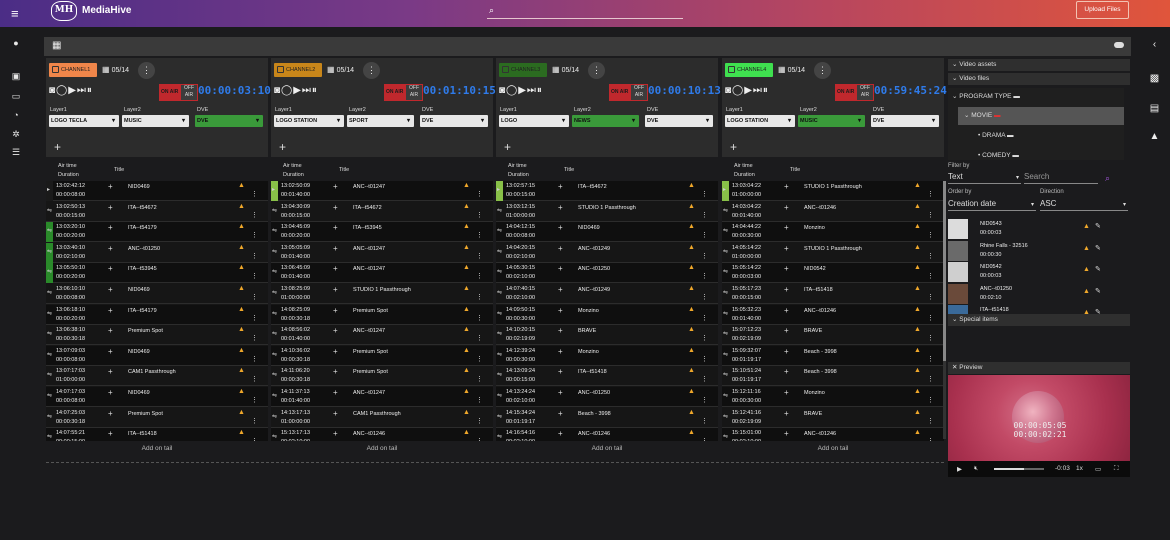 The width and height of the screenshot is (1170, 540). Describe the element at coordinates (157, 335) in the screenshot. I see `playlist-row: ⇋ 13:06:38:10 00:00:30:18 + Premium Spot ▲ ⋮` at that location.